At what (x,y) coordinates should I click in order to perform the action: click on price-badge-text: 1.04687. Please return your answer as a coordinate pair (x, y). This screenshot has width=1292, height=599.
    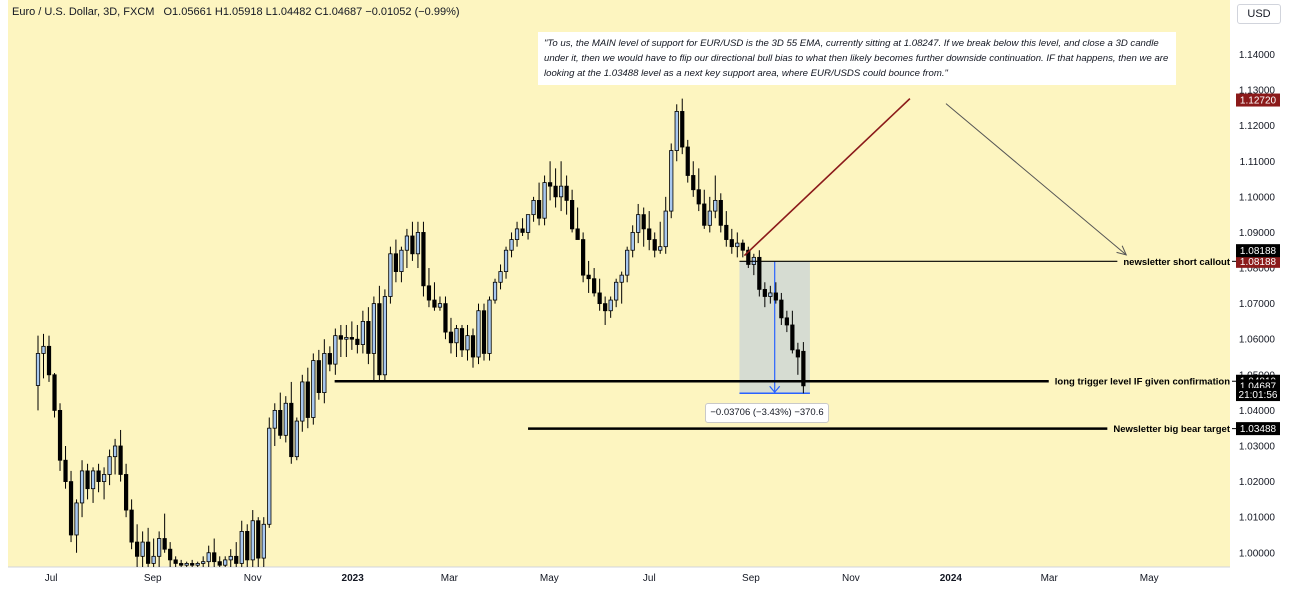
    Looking at the image, I should click on (1258, 386).